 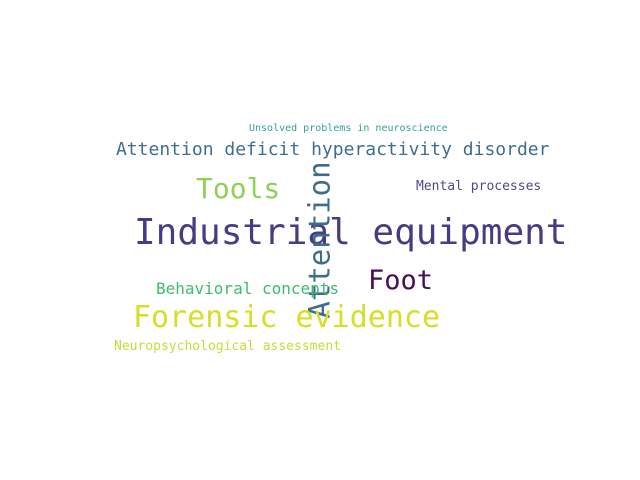 What do you see at coordinates (401, 280) in the screenshot?
I see `word-foot: Foot` at bounding box center [401, 280].